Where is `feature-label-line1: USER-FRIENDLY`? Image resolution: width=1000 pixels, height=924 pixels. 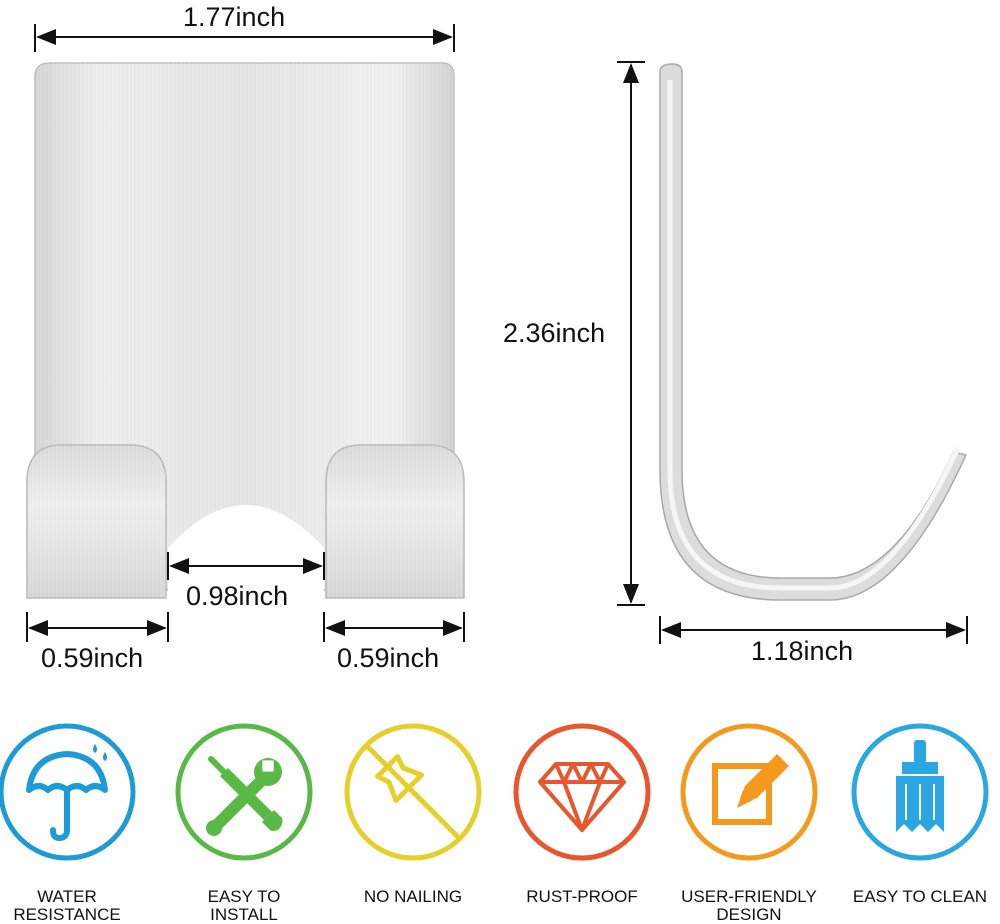 feature-label-line1: USER-FRIENDLY is located at coordinates (749, 896).